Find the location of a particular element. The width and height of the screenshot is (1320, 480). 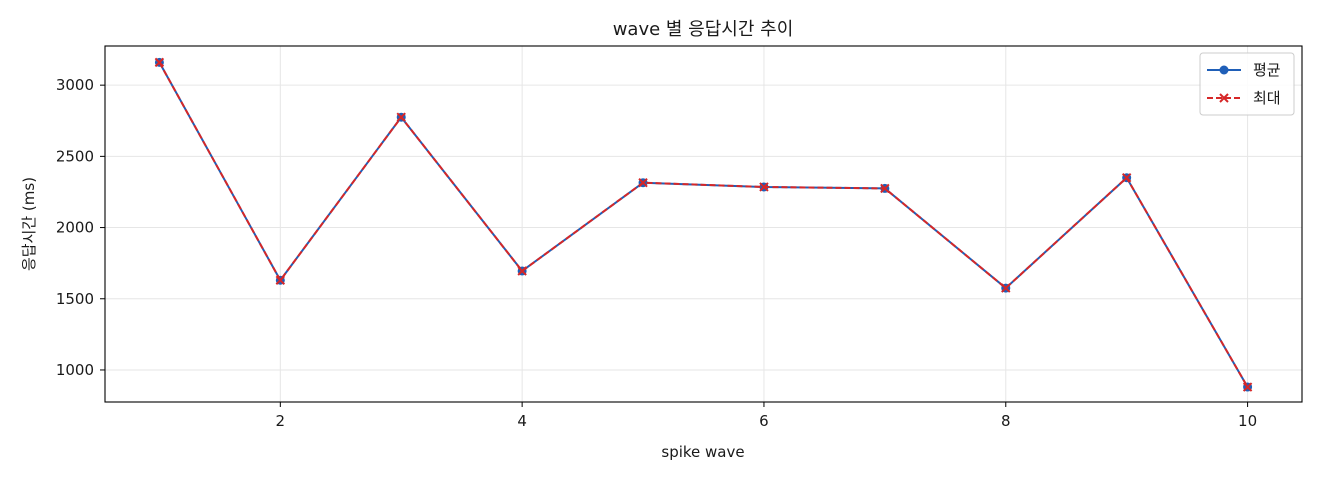

legend-marker-max is located at coordinates (1224, 98).